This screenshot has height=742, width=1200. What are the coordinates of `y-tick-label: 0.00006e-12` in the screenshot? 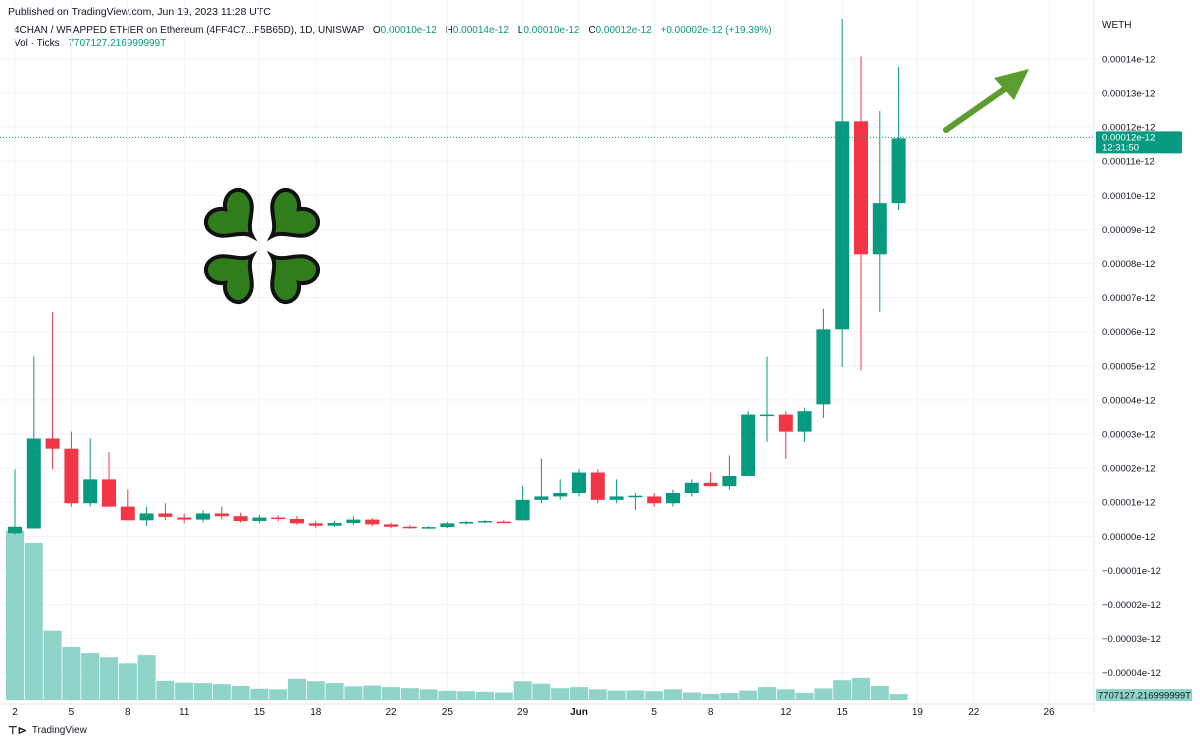 It's located at (1128, 332).